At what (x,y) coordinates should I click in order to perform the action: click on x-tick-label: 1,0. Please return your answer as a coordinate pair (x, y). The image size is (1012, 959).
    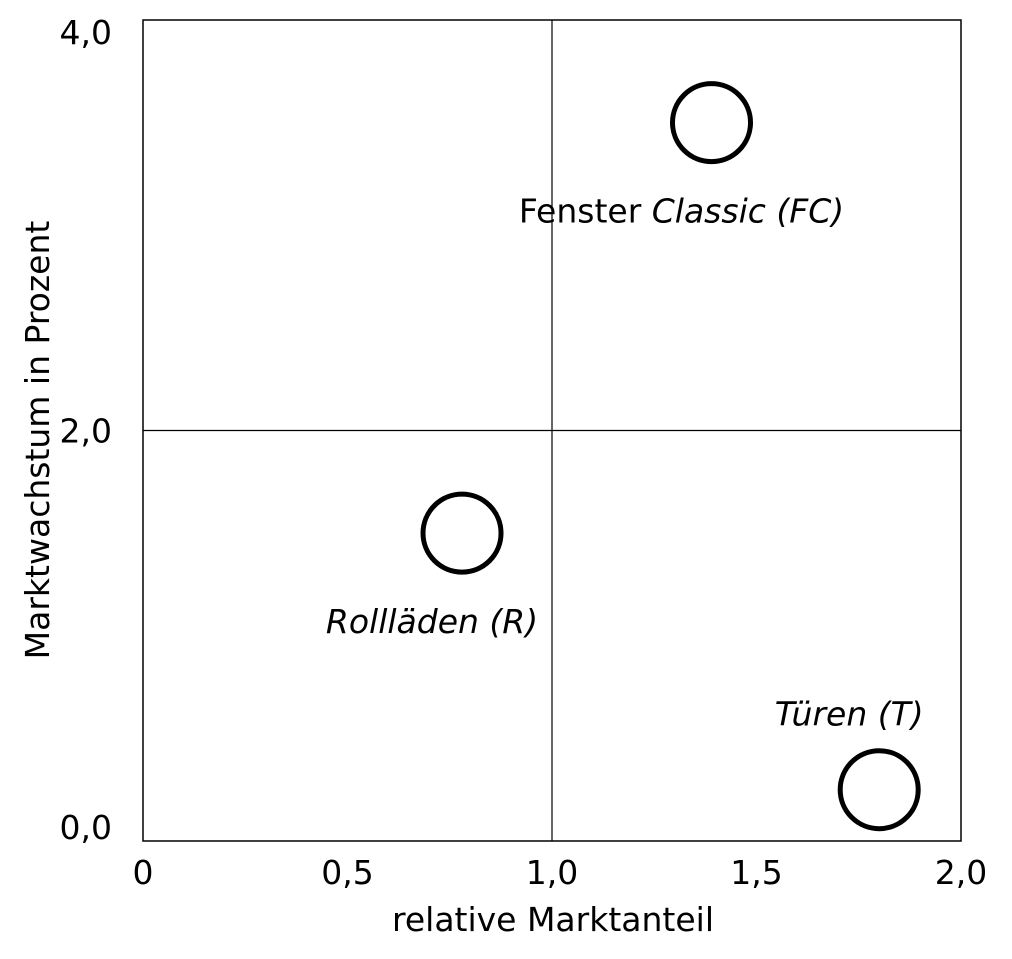
    Looking at the image, I should click on (552, 872).